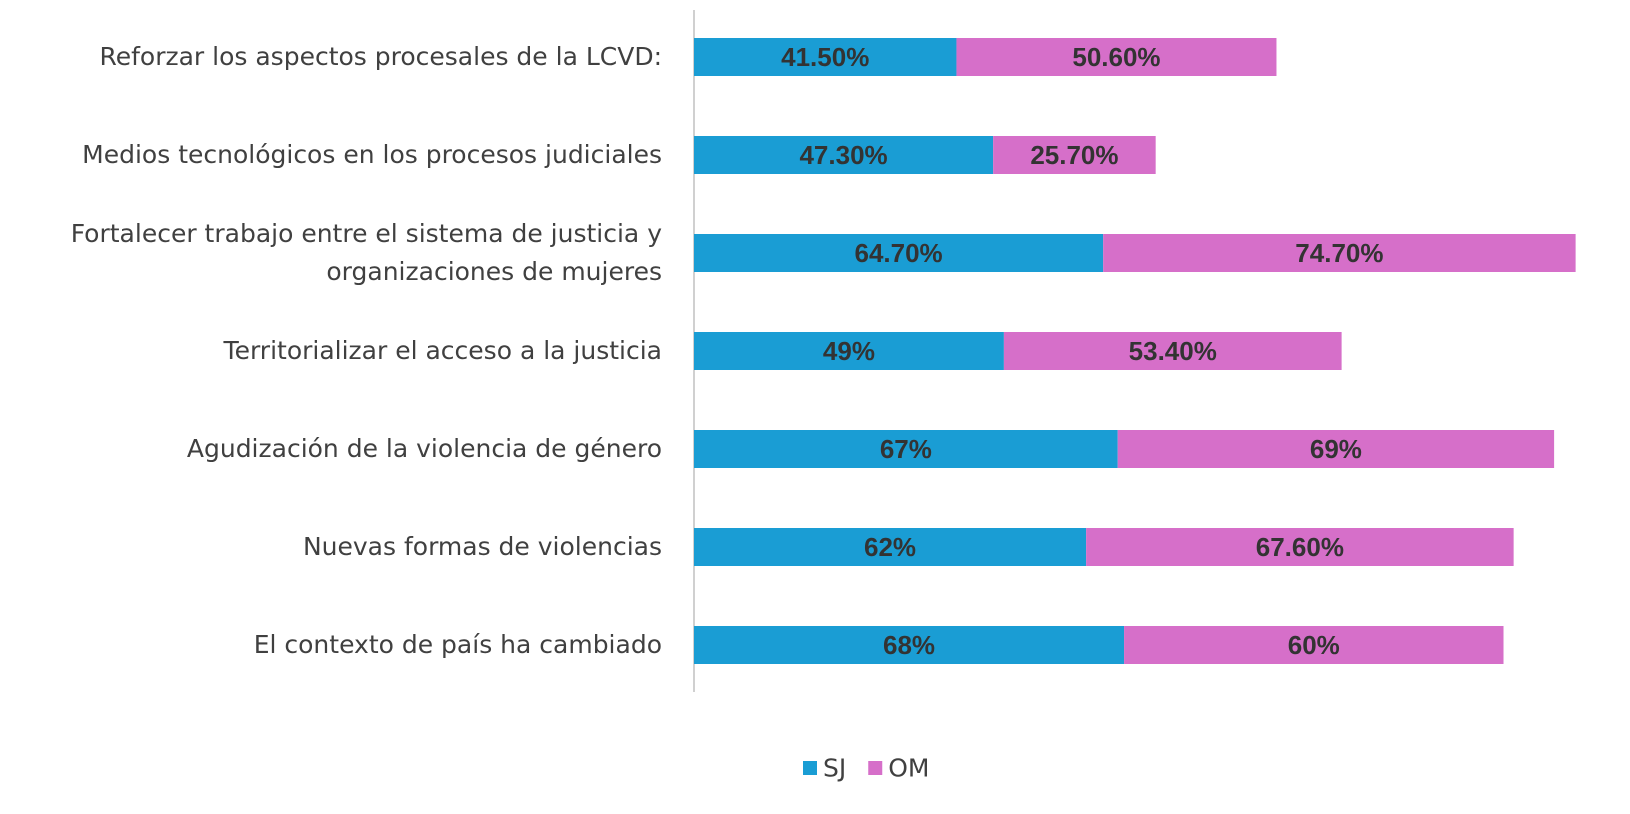  What do you see at coordinates (424, 448) in the screenshot?
I see `category-label: Agudización de la violencia de género` at bounding box center [424, 448].